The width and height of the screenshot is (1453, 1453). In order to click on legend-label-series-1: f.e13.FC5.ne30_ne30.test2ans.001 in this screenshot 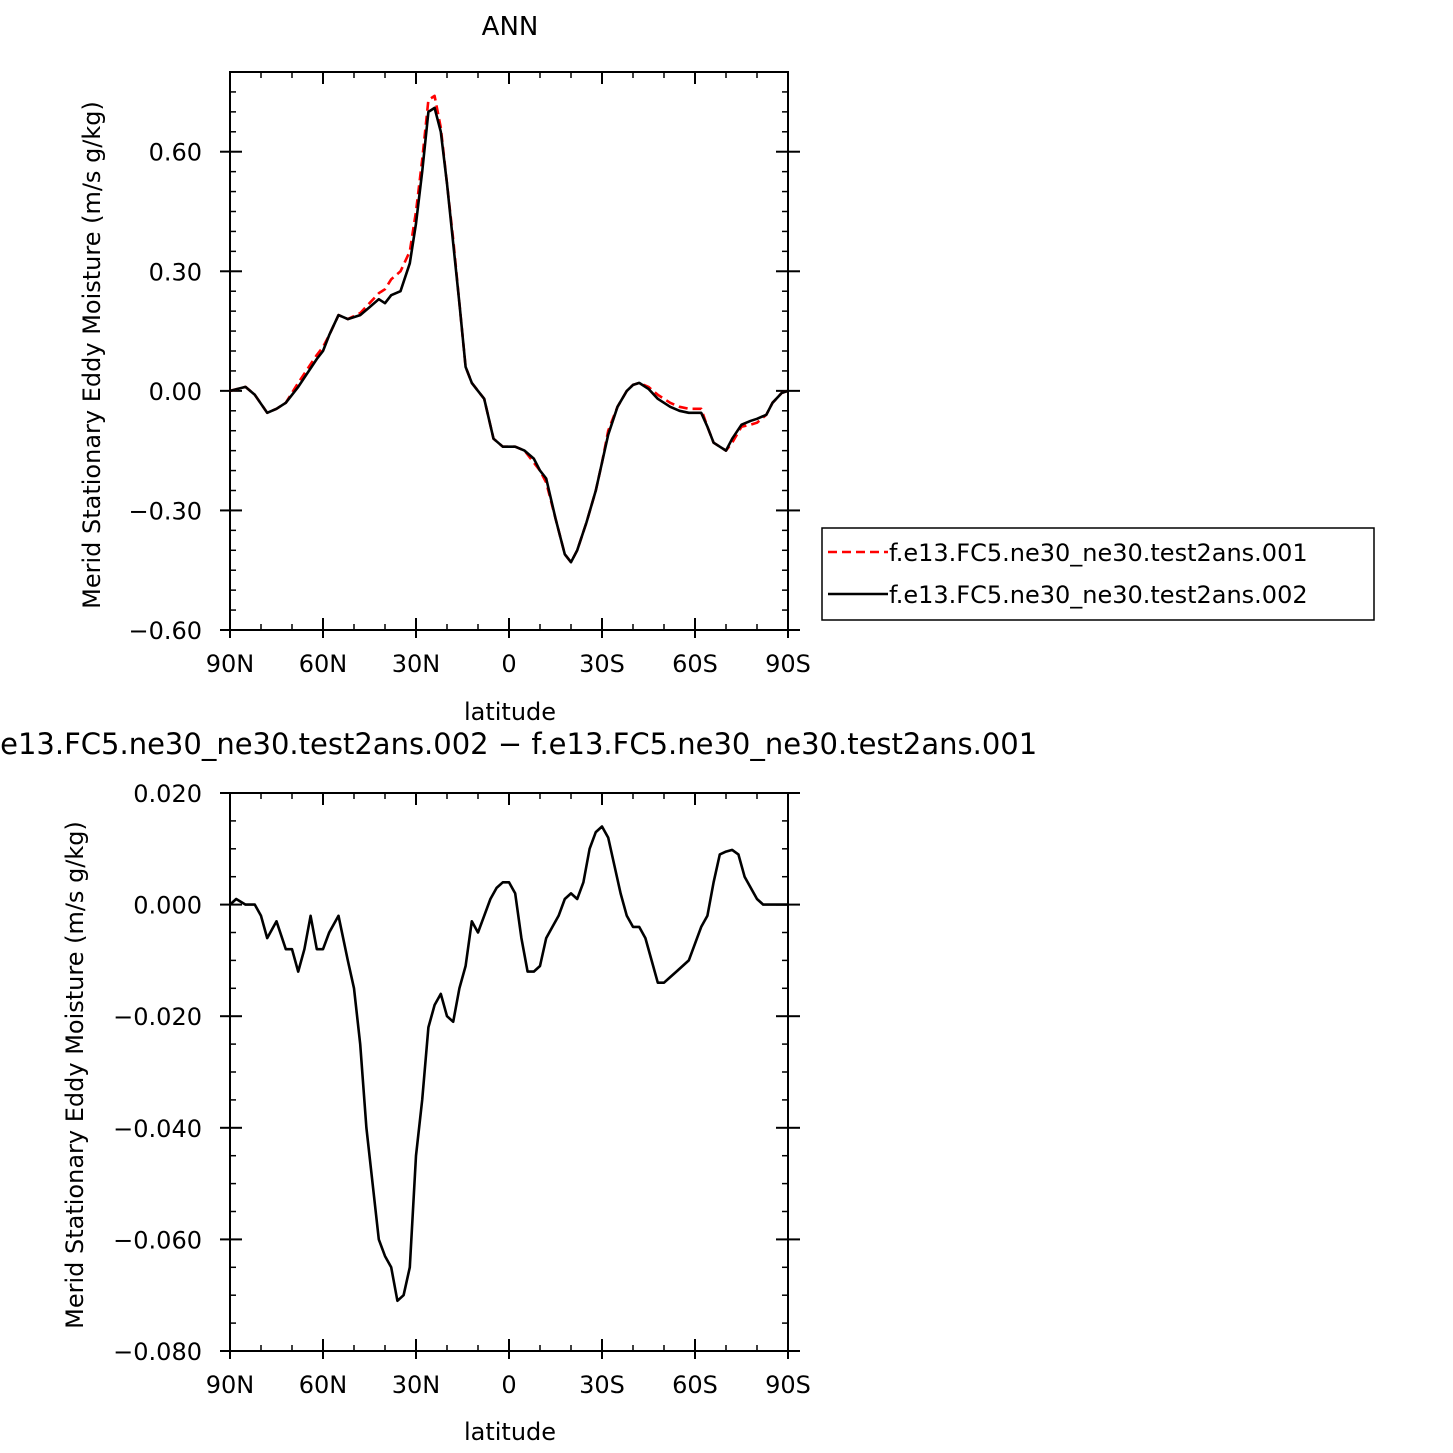, I will do `click(1098, 553)`.